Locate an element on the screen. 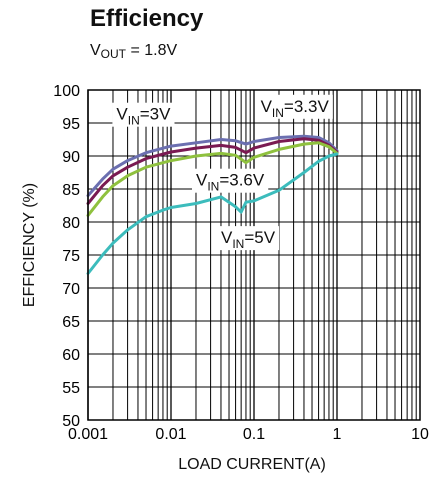 The width and height of the screenshot is (431, 478). series-label: VIN=3.6V is located at coordinates (230, 182).